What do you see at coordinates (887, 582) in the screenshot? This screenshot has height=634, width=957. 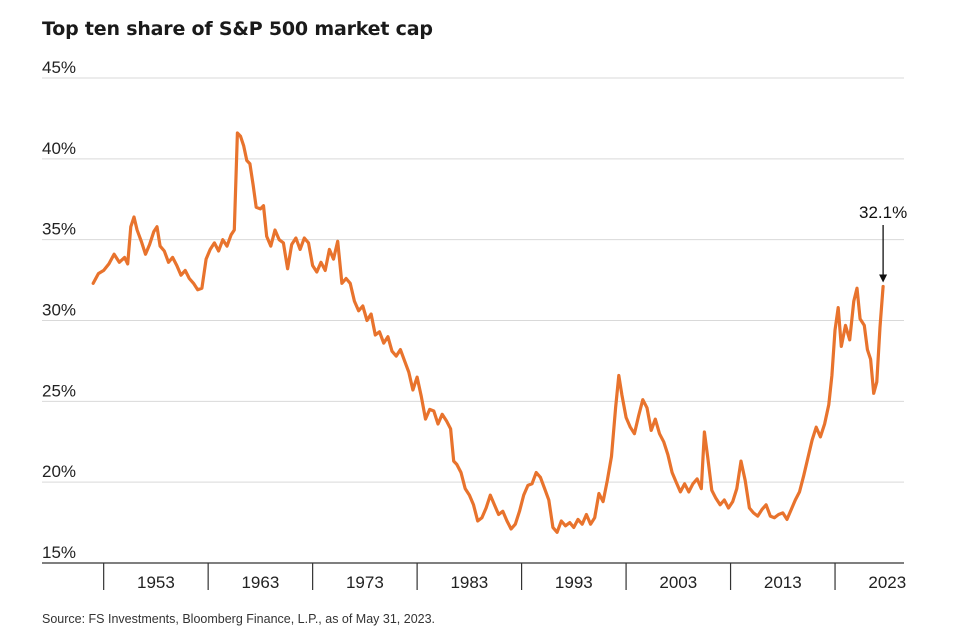 I see `x-tick-label: 2023` at bounding box center [887, 582].